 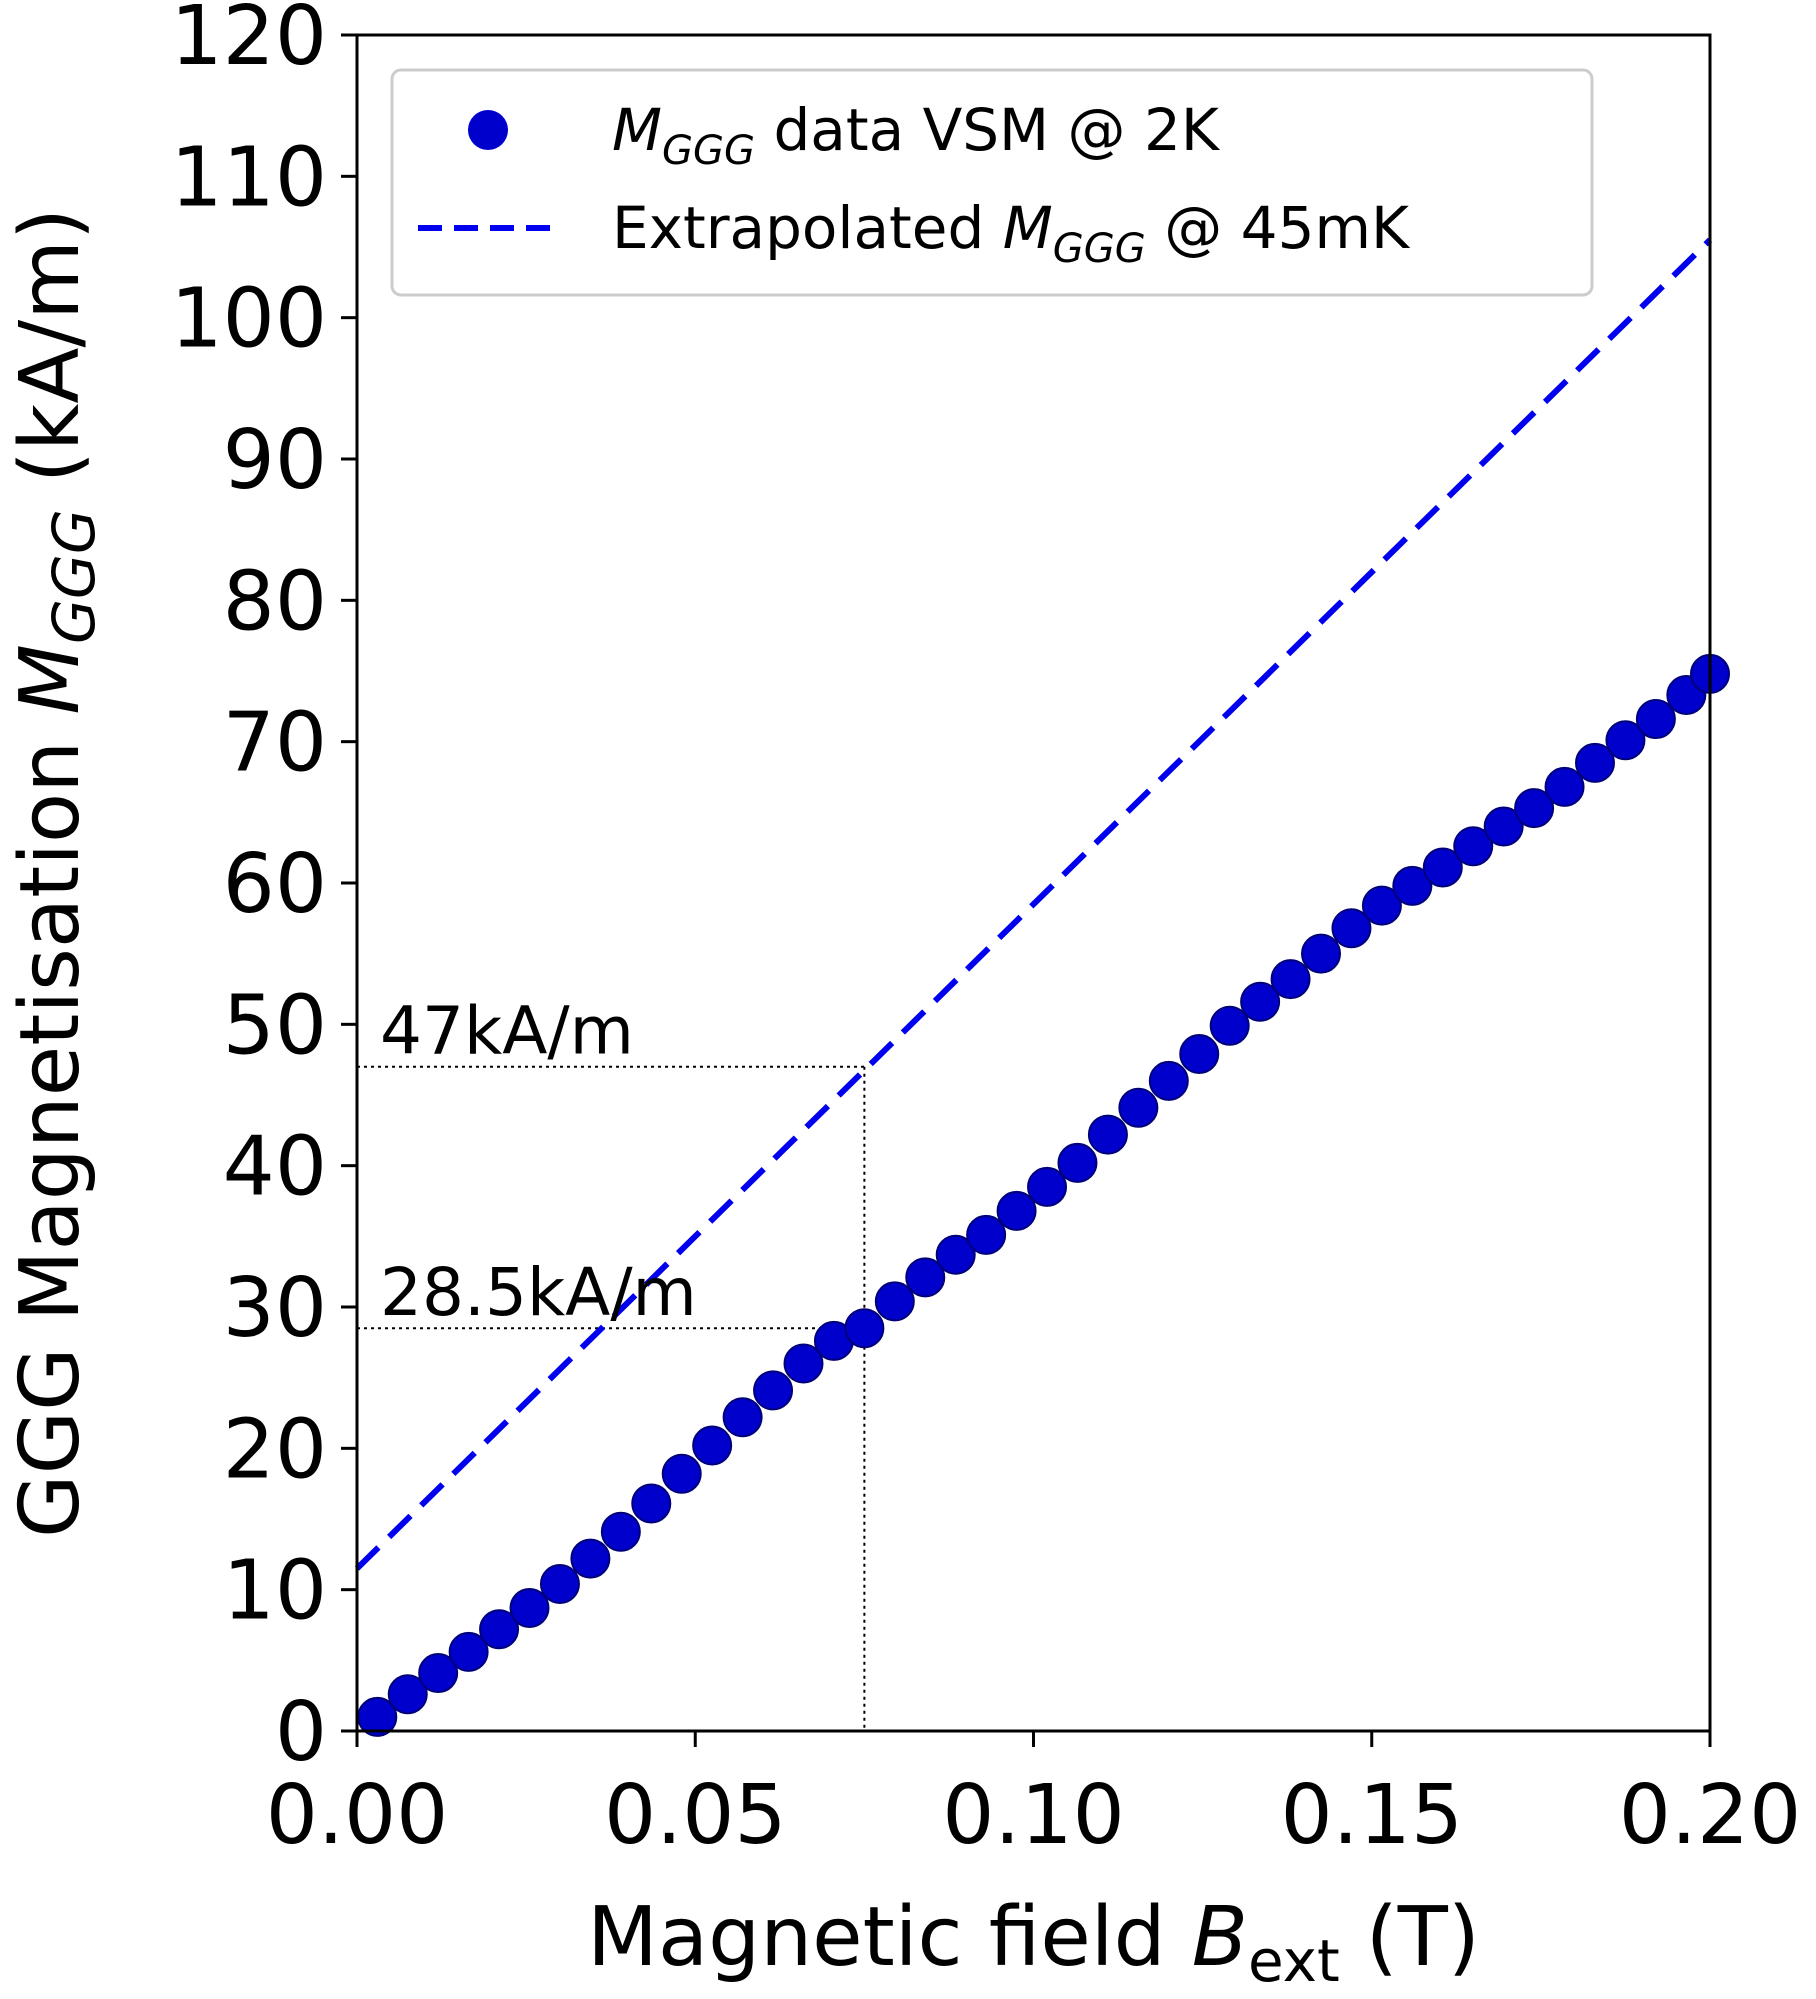 I want to click on legend-marker-data, so click(x=488, y=130).